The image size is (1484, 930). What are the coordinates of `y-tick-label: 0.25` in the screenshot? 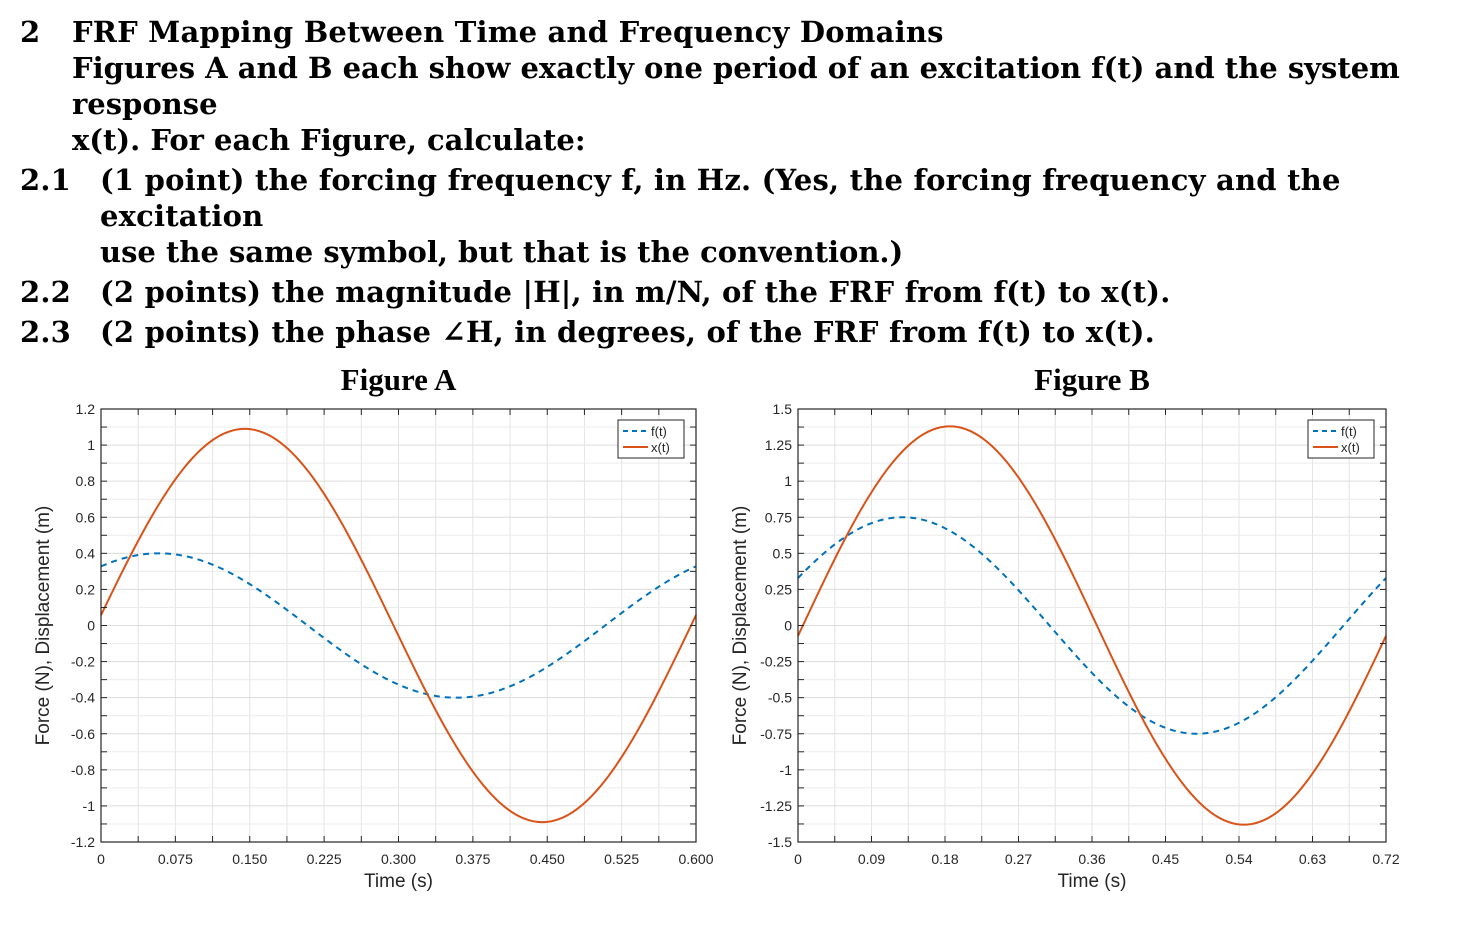 It's located at (778, 589).